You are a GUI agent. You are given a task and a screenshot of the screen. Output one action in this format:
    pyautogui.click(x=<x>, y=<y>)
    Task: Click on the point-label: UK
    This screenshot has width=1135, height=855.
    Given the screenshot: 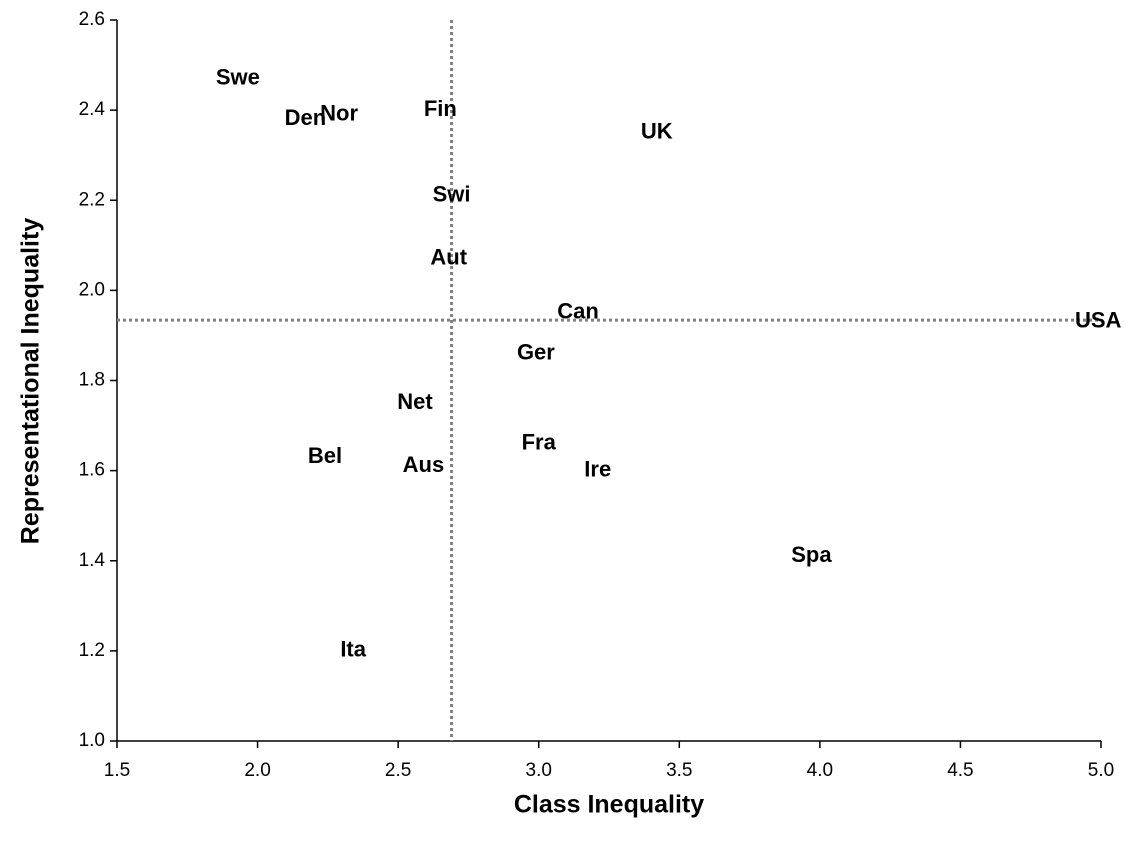 What is the action you would take?
    pyautogui.click(x=657, y=130)
    